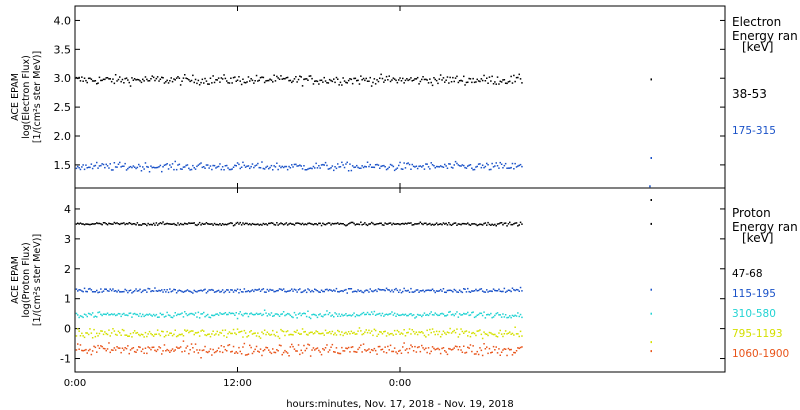 The image size is (800, 410). I want to click on legend-entry: 38-53, so click(749, 94).